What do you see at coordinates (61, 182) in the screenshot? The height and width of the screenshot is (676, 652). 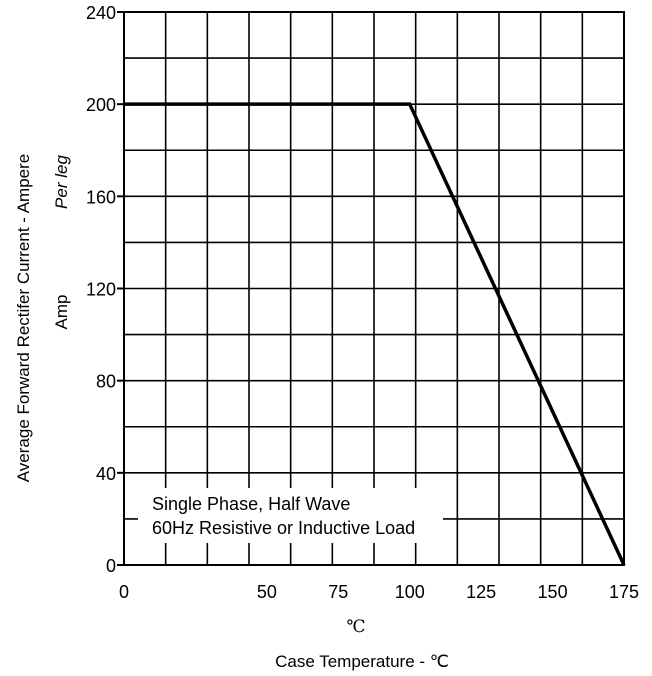 I see `y-axis-label-italic: Per leg` at bounding box center [61, 182].